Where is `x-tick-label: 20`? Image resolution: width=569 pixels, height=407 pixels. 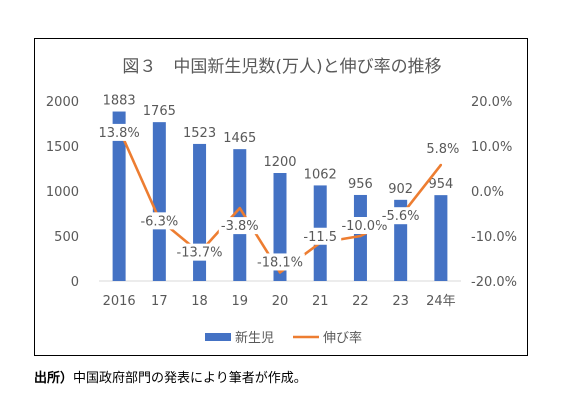 x-tick-label: 20 is located at coordinates (280, 301).